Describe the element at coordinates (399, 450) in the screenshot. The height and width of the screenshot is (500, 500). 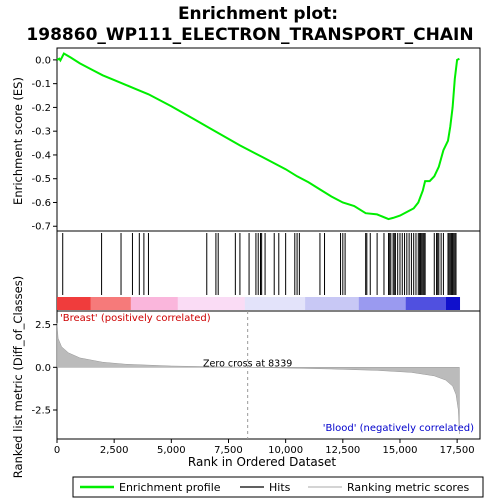
I see `x-tick-label: 15,000` at that location.